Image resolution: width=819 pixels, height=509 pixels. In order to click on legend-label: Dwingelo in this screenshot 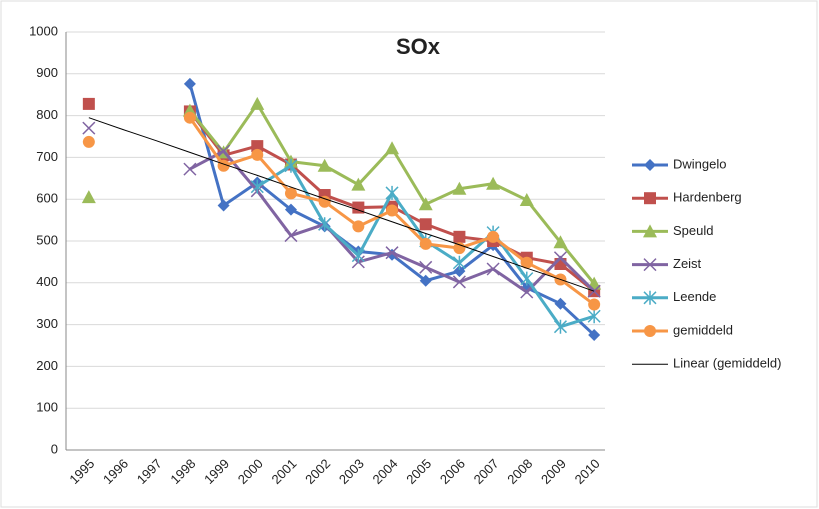, I will do `click(699, 163)`.